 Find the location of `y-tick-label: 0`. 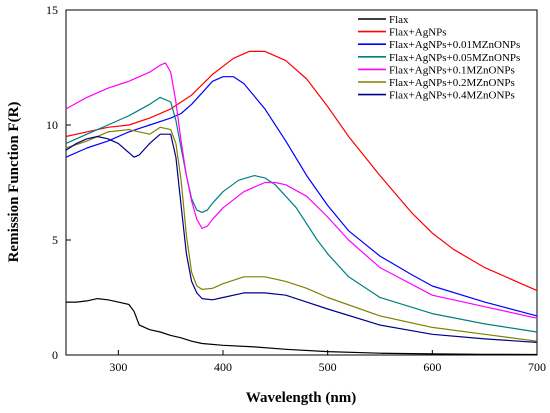

y-tick-label: 0 is located at coordinates (55, 355).